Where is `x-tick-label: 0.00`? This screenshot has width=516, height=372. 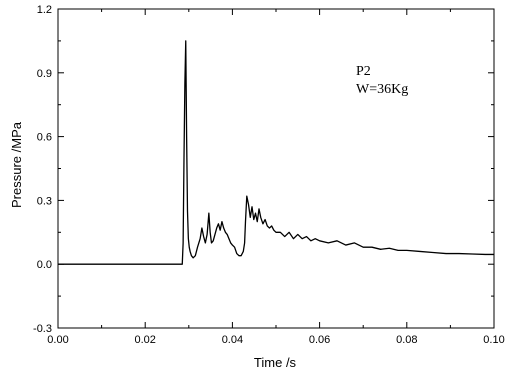 x-tick-label: 0.00 is located at coordinates (57, 340).